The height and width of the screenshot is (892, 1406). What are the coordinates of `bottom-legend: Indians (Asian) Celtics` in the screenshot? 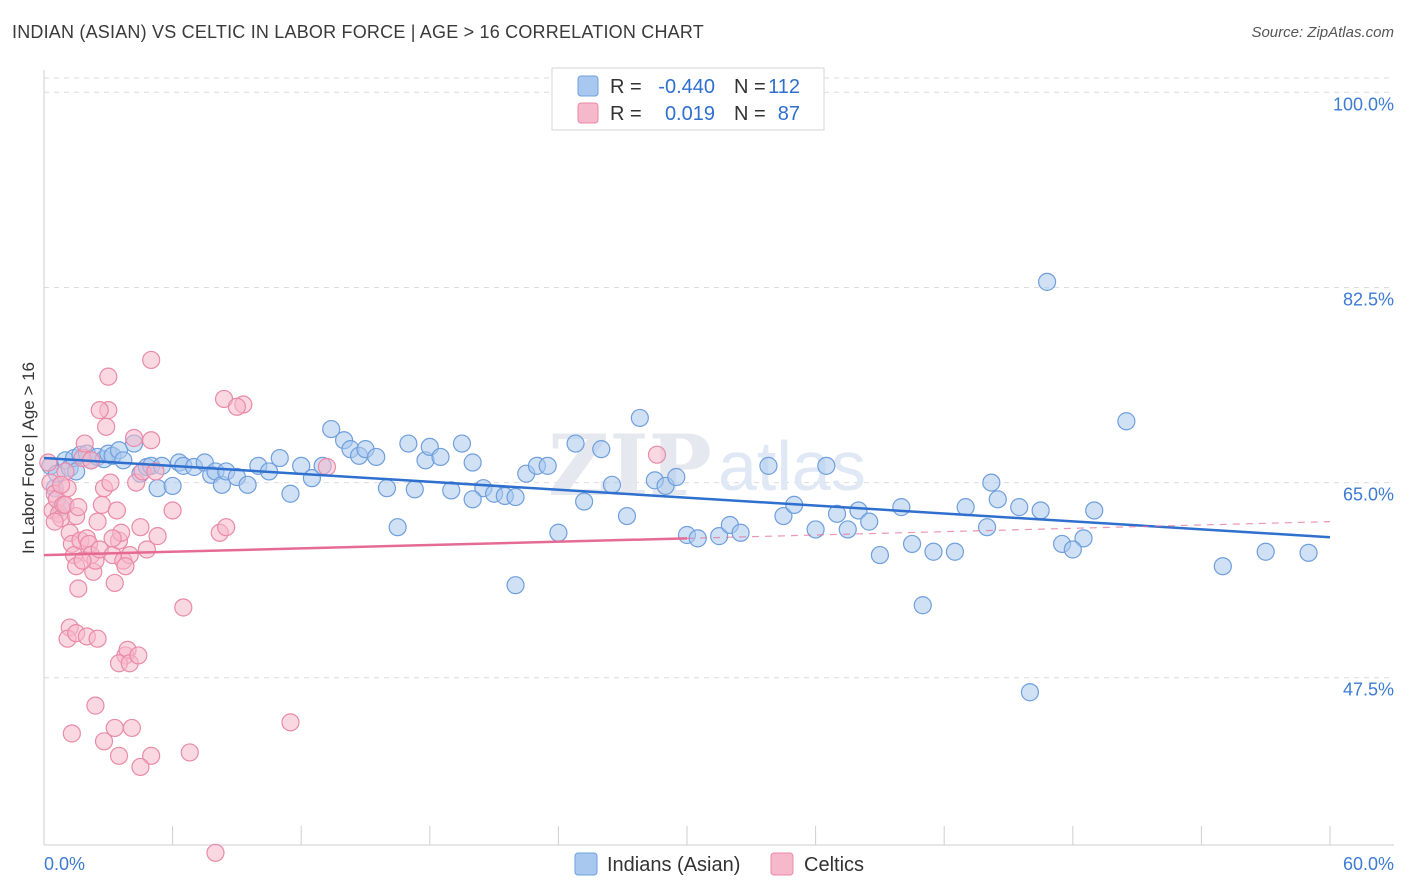 It's located at (719, 864).